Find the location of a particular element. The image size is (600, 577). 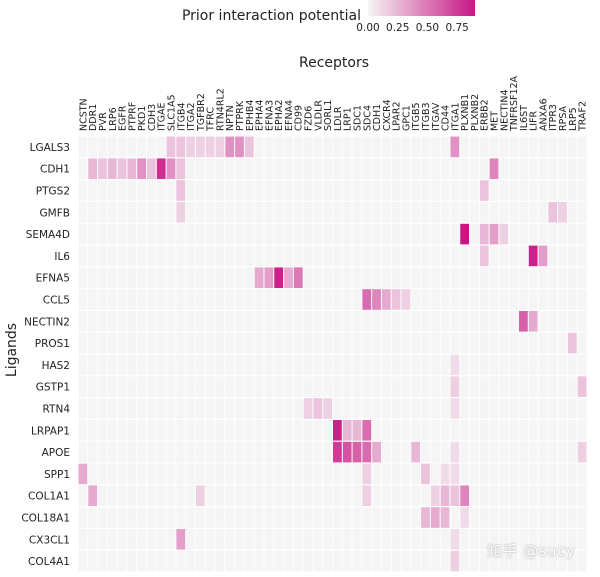

heatmap-cell-GSTP1-RPSA is located at coordinates (562, 386).